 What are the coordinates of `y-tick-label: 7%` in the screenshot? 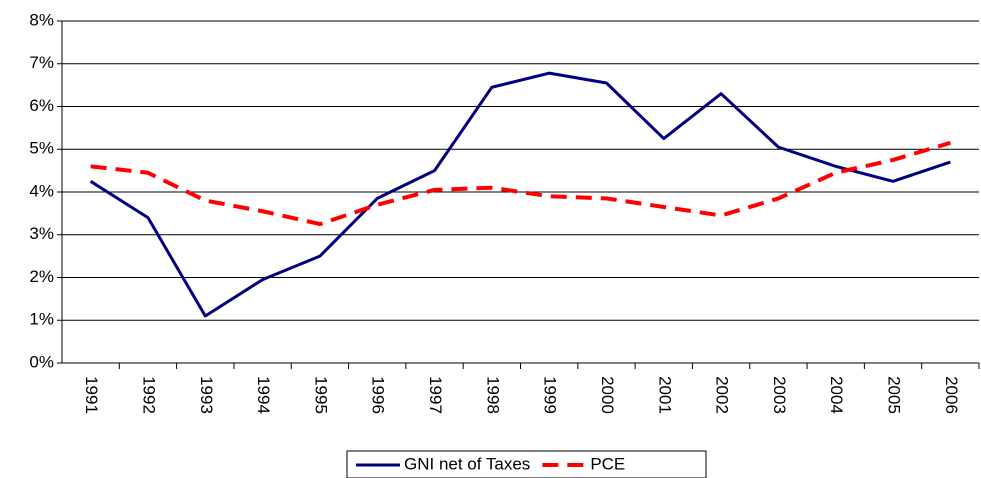 It's located at (41, 62).